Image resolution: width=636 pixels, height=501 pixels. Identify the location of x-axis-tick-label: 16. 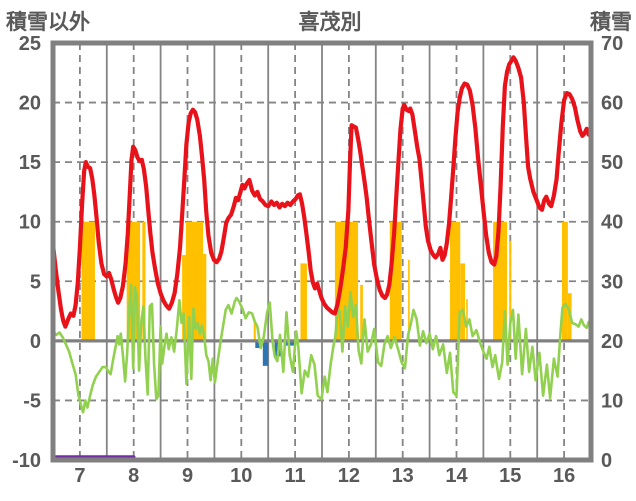
(564, 476).